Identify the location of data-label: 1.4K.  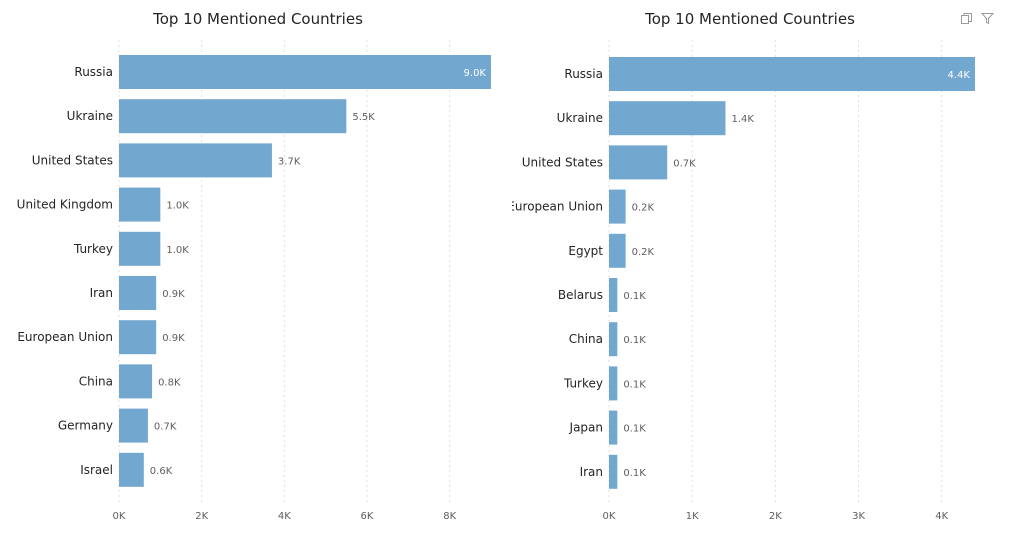
(742, 119).